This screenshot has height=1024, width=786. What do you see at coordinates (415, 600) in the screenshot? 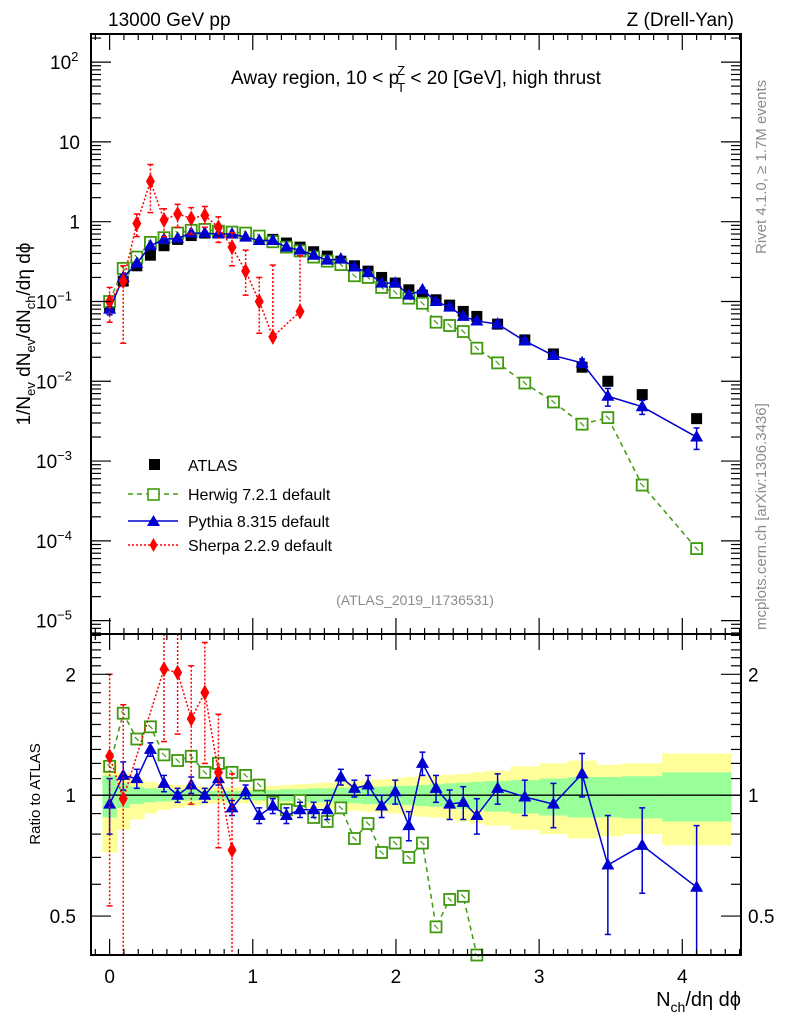
I see `analysis-id: (ATLAS_2019_I1736531)` at bounding box center [415, 600].